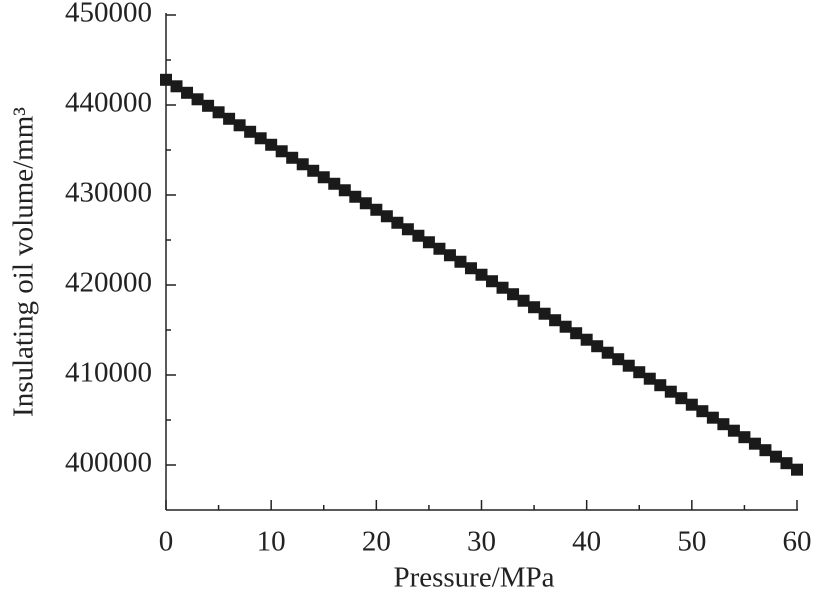 This screenshot has height=597, width=814. What do you see at coordinates (108, 193) in the screenshot?
I see `y-tick-label: 430000` at bounding box center [108, 193].